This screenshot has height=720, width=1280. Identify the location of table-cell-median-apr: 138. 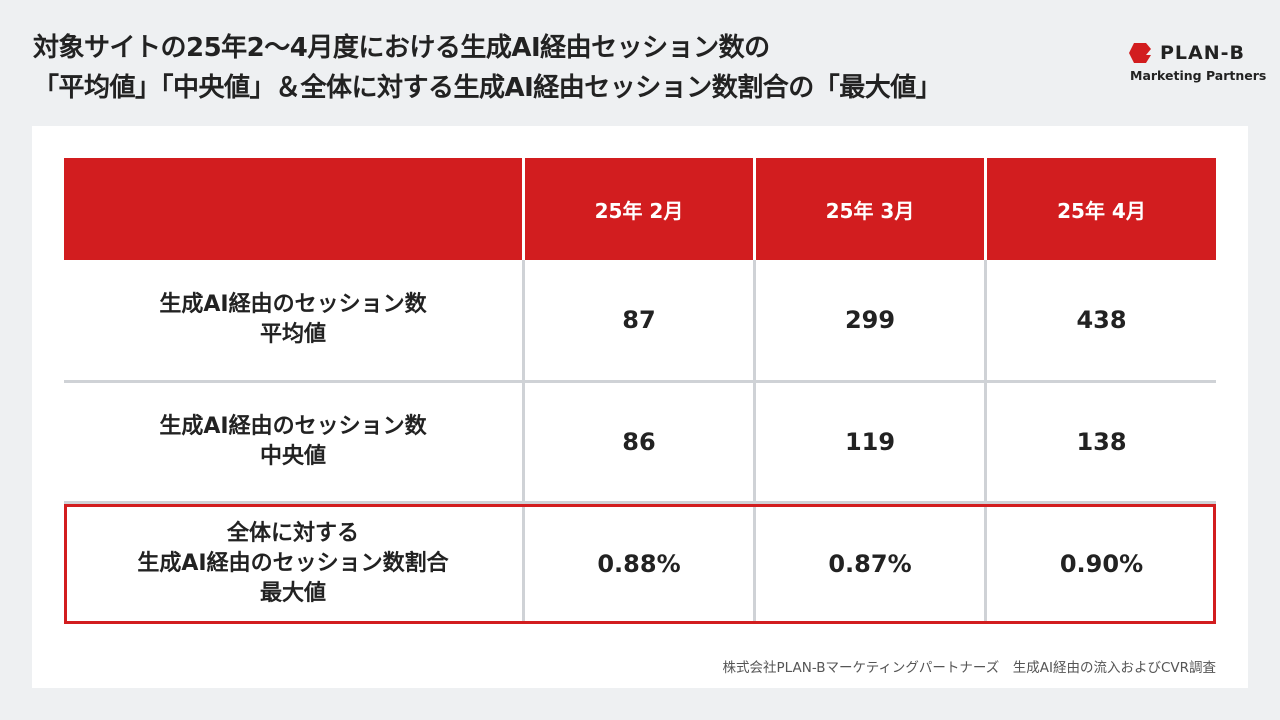
(1101, 442).